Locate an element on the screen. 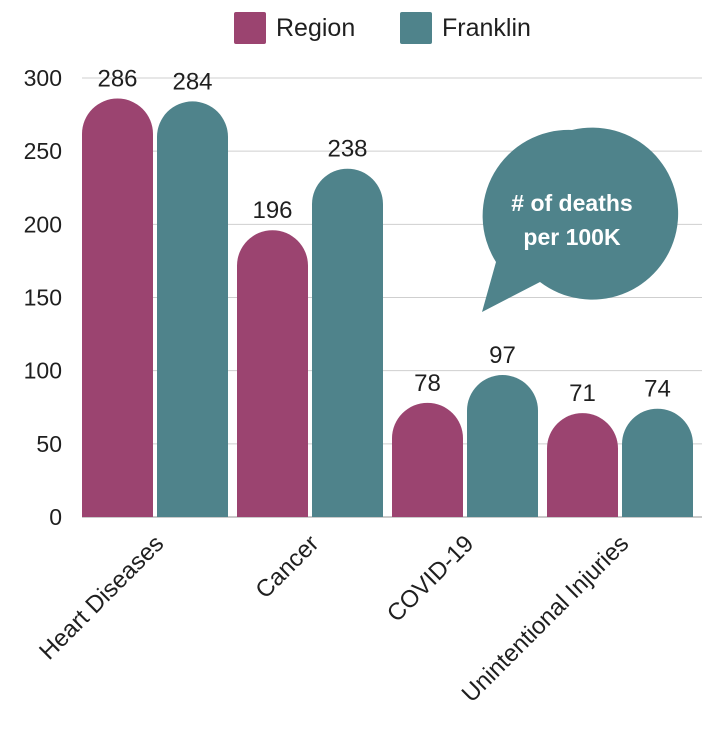 The width and height of the screenshot is (702, 734). annotation-text: # of deaths per 100K is located at coordinates (572, 220).